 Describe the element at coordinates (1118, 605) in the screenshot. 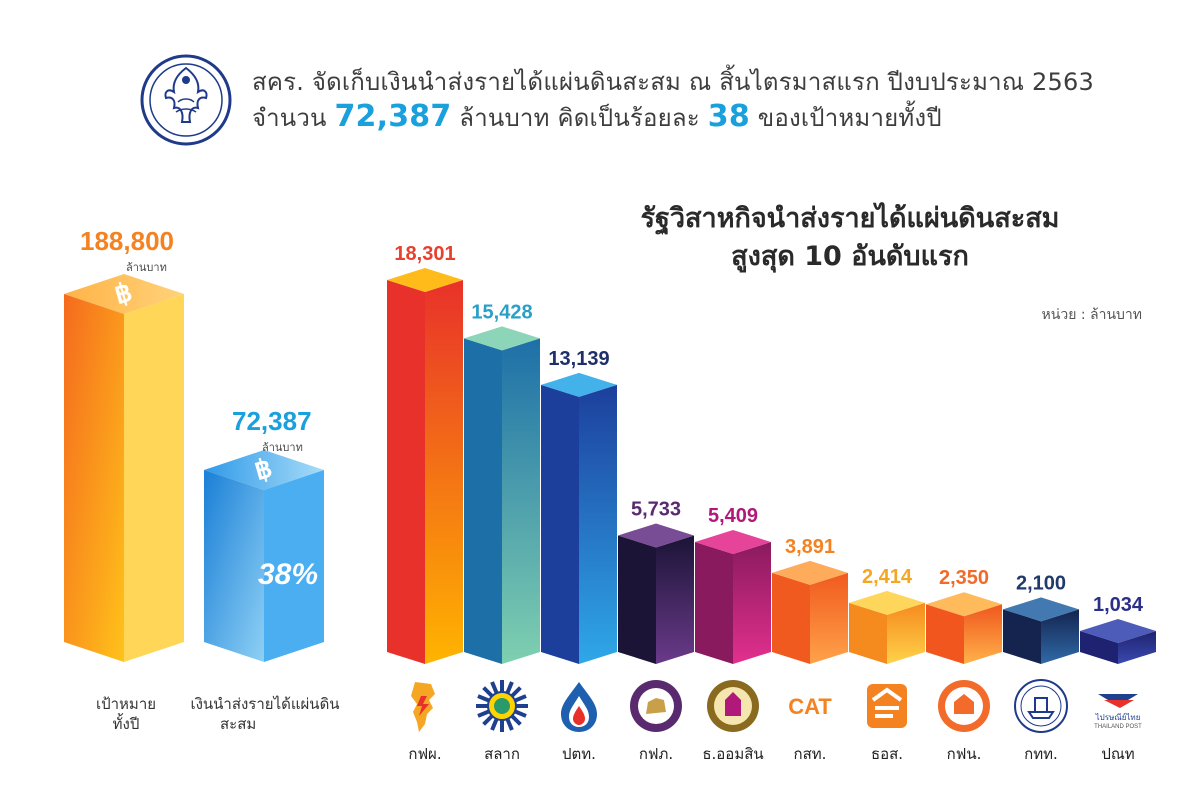

I see `bar-value-label: 1,034` at that location.